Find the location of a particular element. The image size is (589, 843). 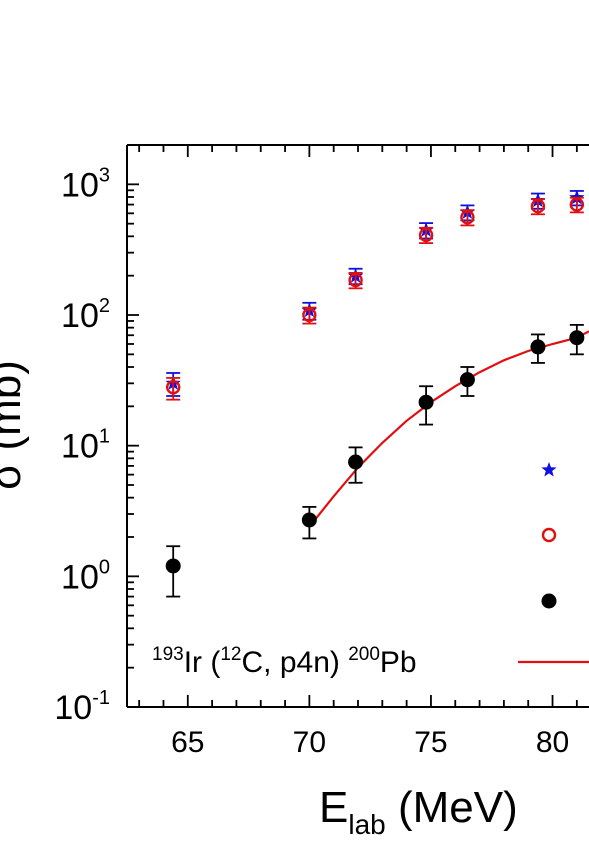

x-tick-label: 75 is located at coordinates (430, 742).